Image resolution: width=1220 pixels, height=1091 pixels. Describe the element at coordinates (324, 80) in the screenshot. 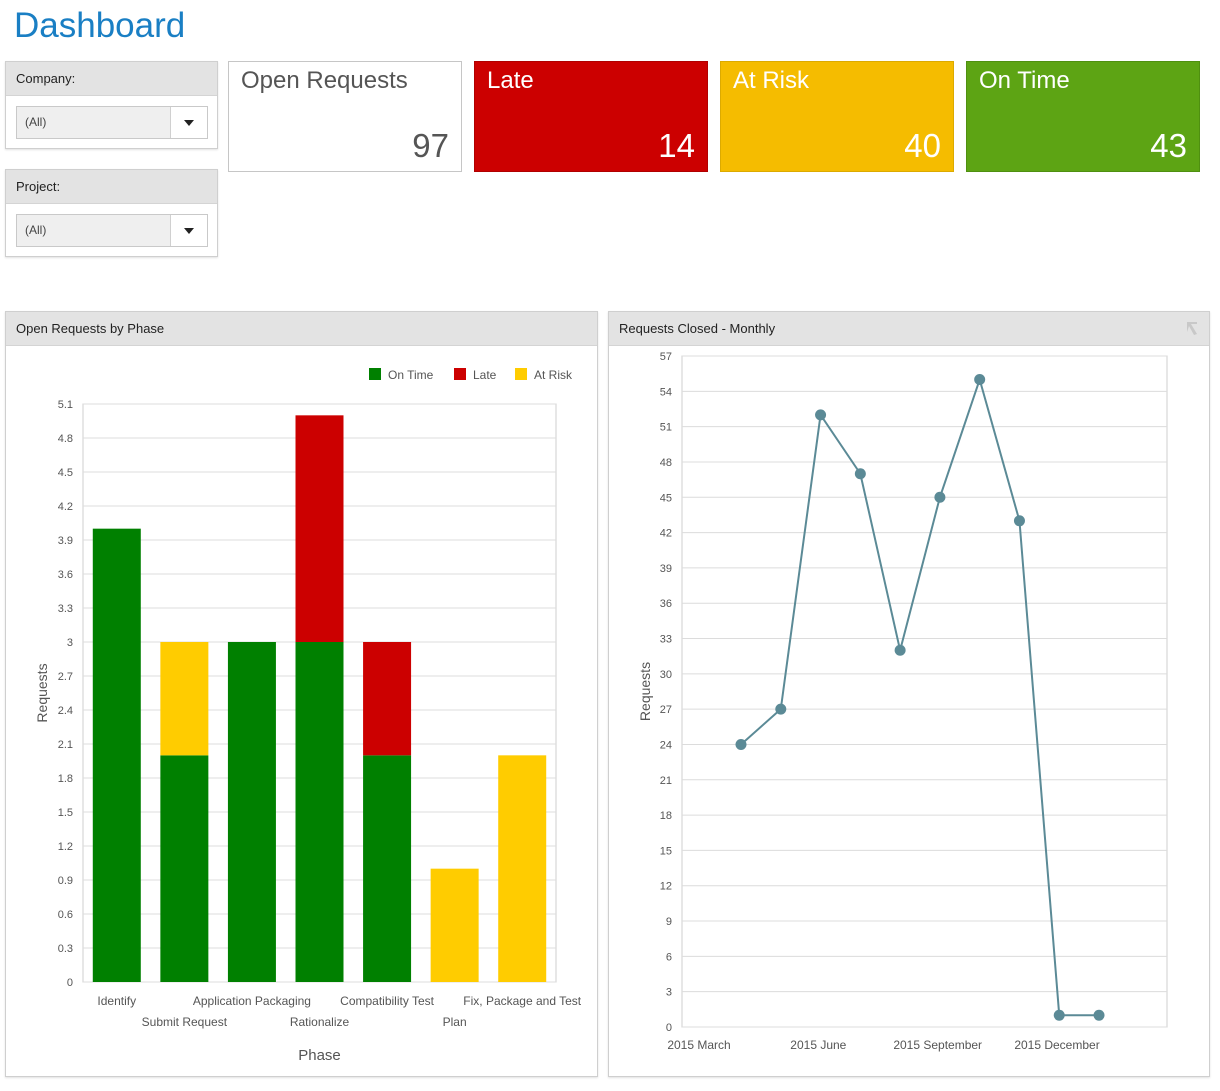

I see `open-requests-label: Open Requests` at that location.